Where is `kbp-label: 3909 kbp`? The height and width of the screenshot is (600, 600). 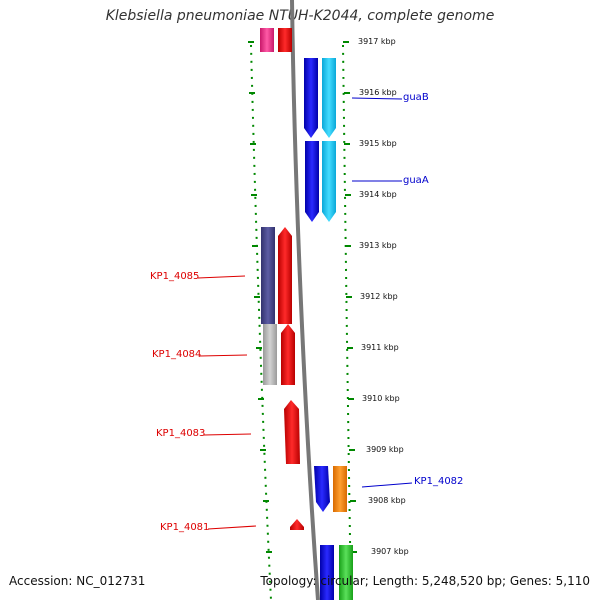
kbp-label: 3909 kbp is located at coordinates (385, 449).